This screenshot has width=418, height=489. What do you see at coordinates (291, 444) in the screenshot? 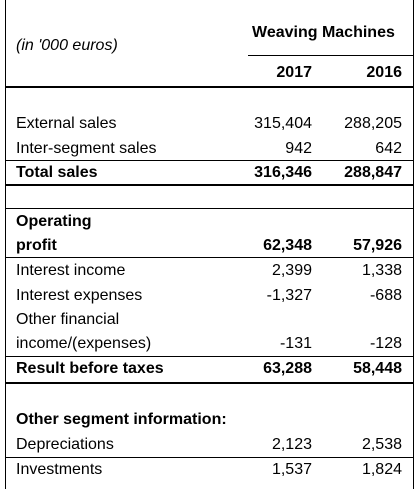
I see `row-value-2017: 2,123` at bounding box center [291, 444].